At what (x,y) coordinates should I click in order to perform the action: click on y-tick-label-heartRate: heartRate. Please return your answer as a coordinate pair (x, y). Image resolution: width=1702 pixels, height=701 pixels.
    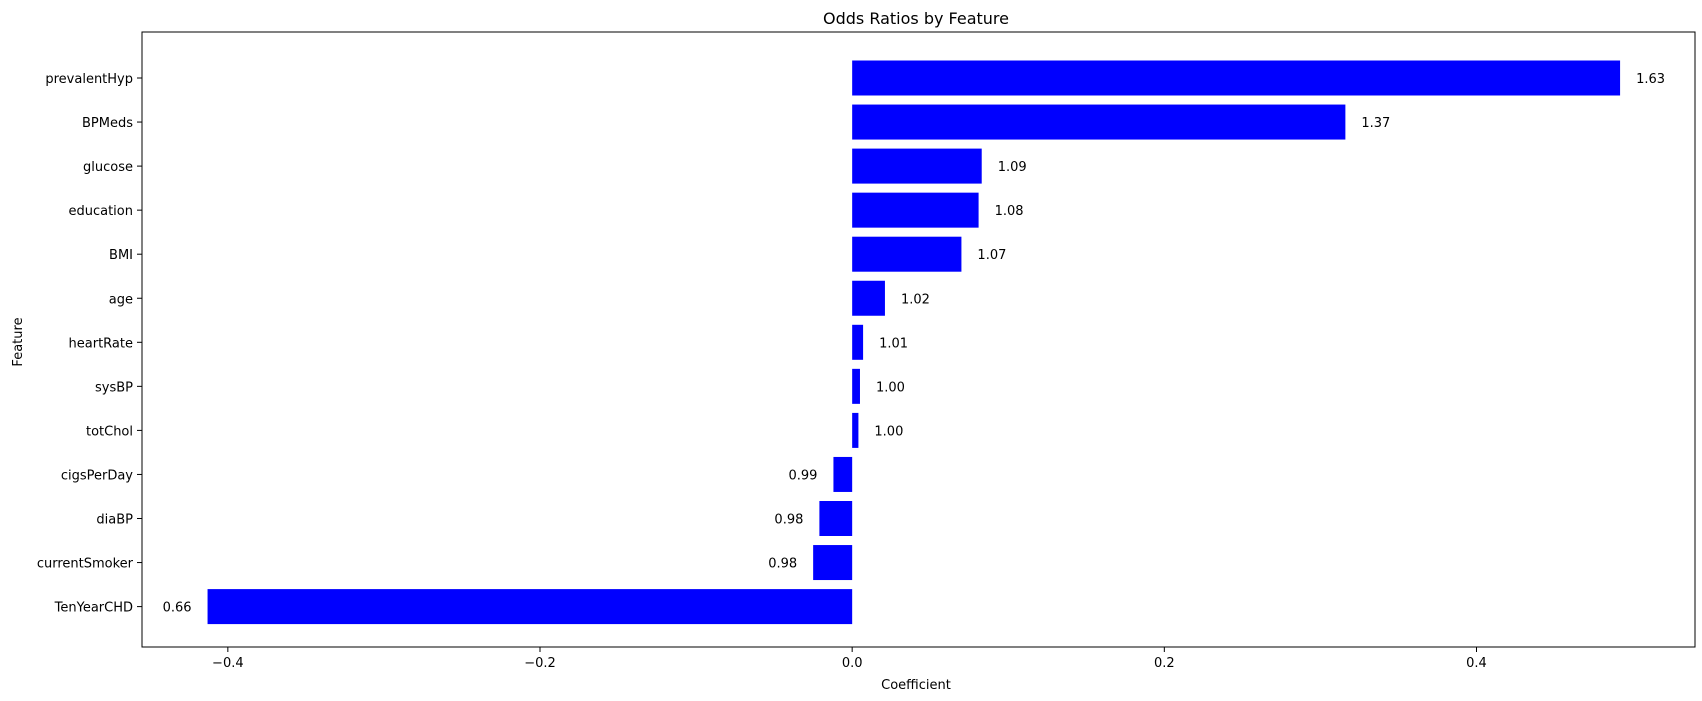
    Looking at the image, I should click on (101, 343).